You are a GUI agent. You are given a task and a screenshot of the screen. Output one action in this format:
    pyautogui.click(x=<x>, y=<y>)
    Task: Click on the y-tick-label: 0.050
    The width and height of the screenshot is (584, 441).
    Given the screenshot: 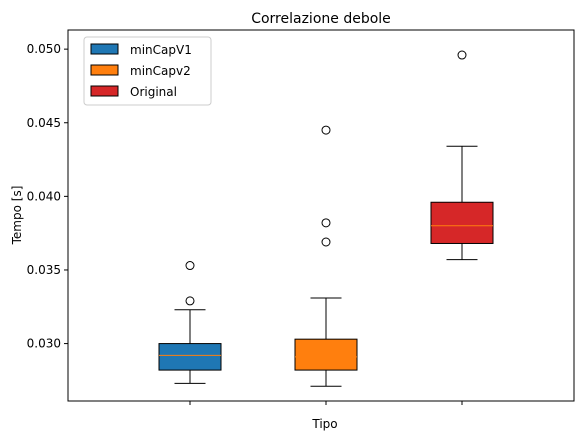 What is the action you would take?
    pyautogui.click(x=44, y=49)
    